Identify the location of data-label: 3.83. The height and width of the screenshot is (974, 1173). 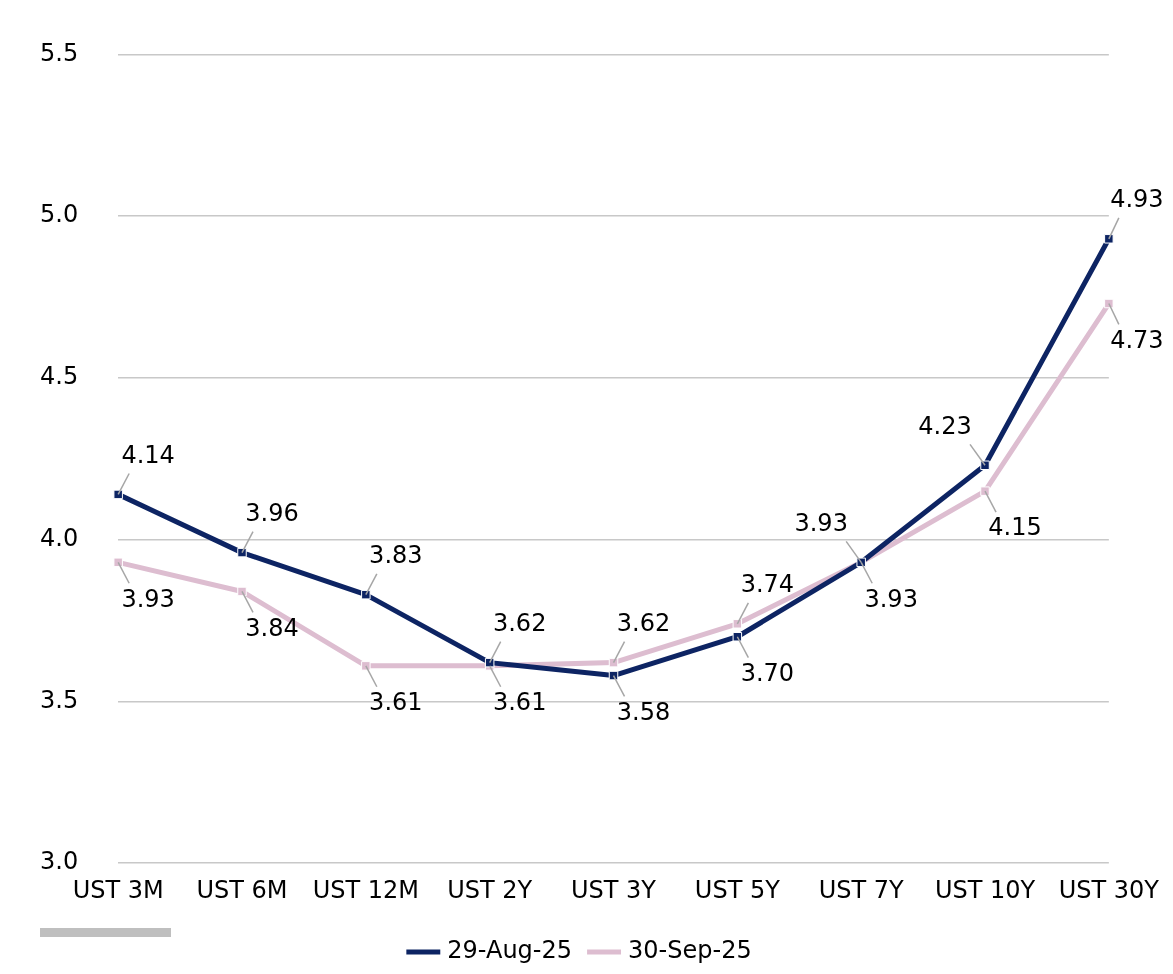
(396, 554).